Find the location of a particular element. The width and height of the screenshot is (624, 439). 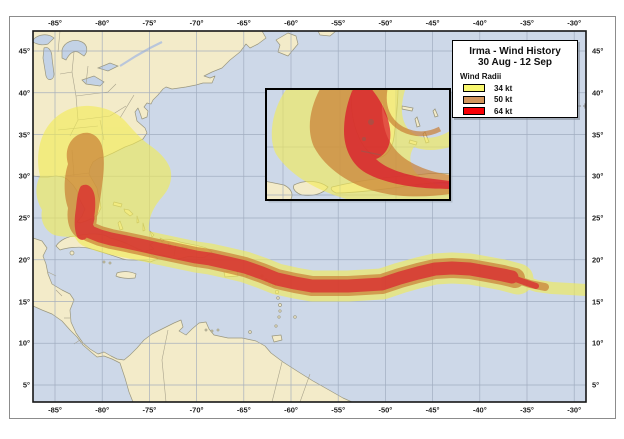

inset-yucatan is located at coordinates (279, 190).